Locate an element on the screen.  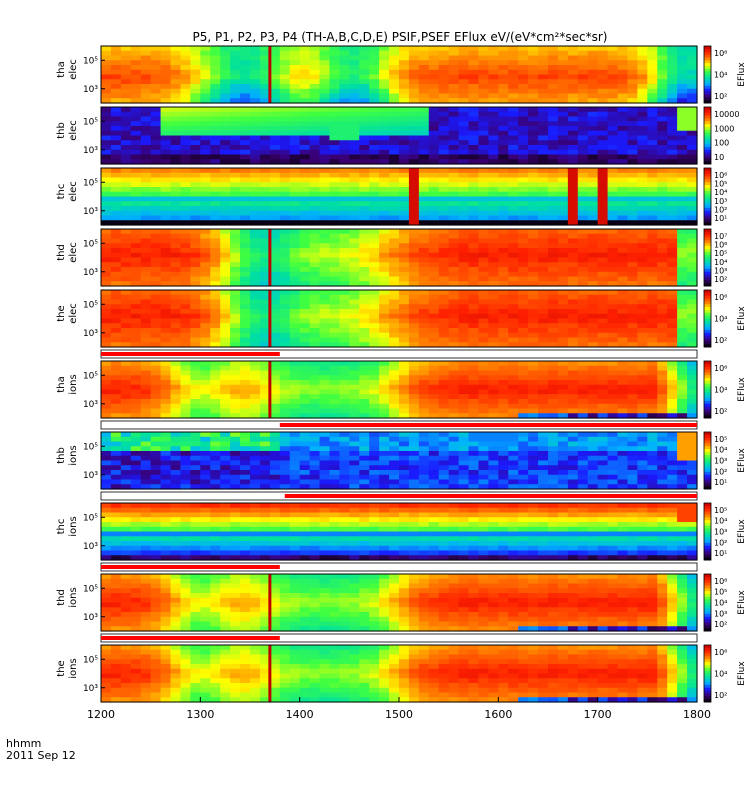
colorbar-segment is located at coordinates (707, 170).